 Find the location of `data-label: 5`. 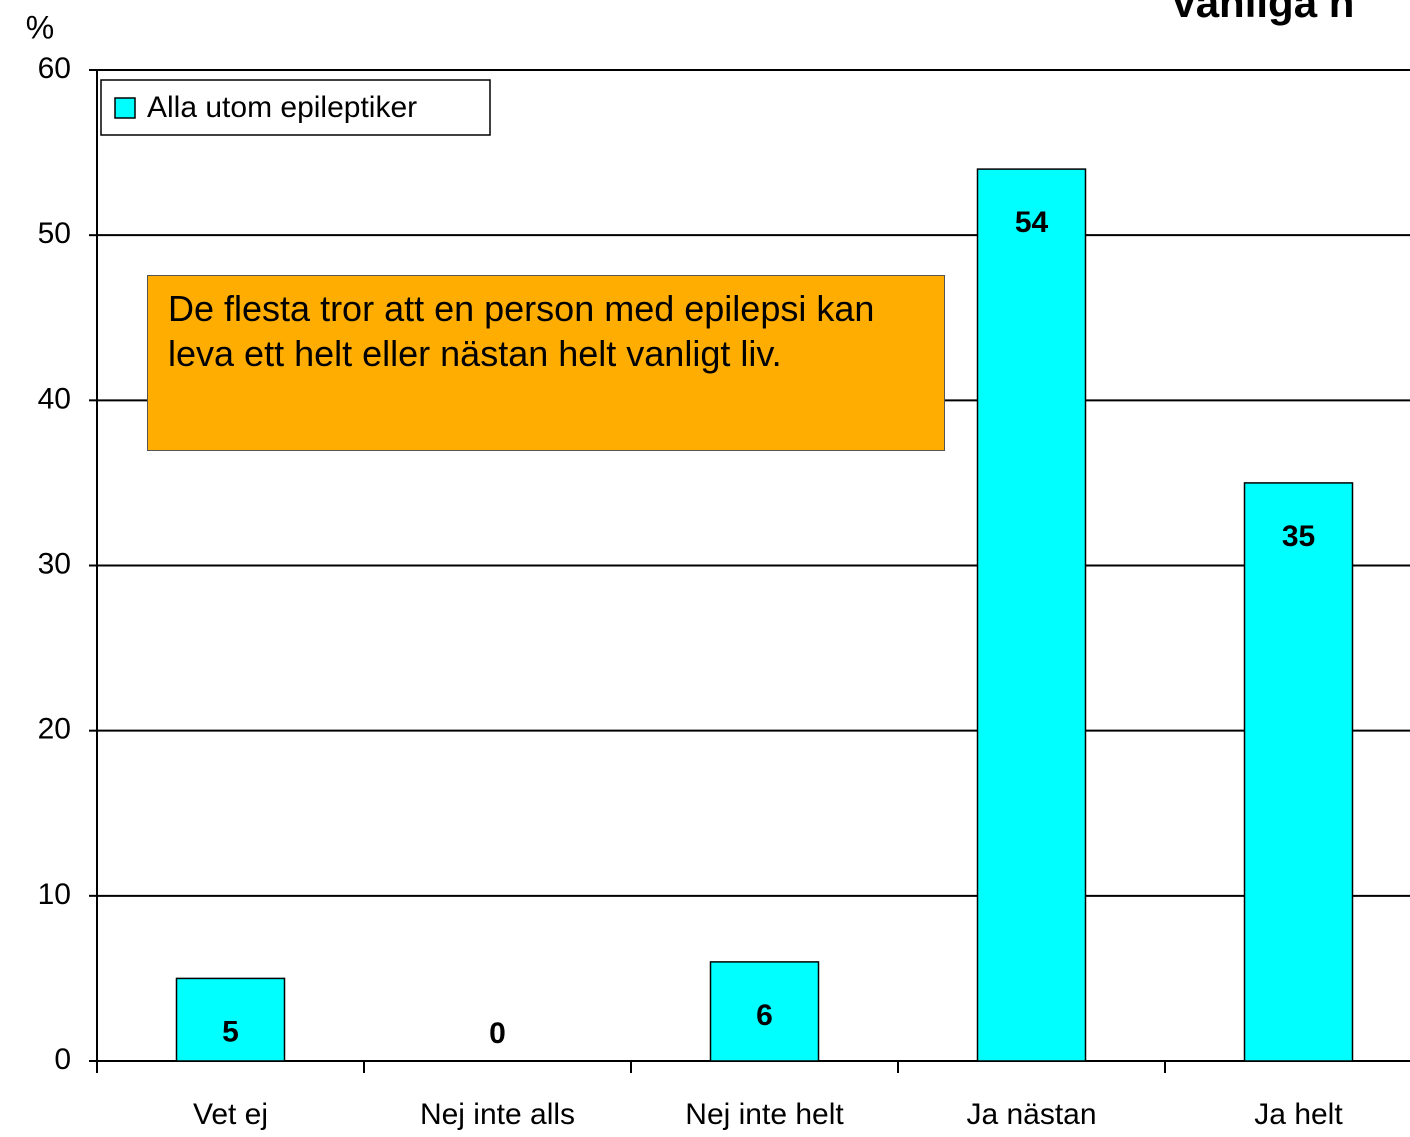

data-label: 5 is located at coordinates (230, 1031).